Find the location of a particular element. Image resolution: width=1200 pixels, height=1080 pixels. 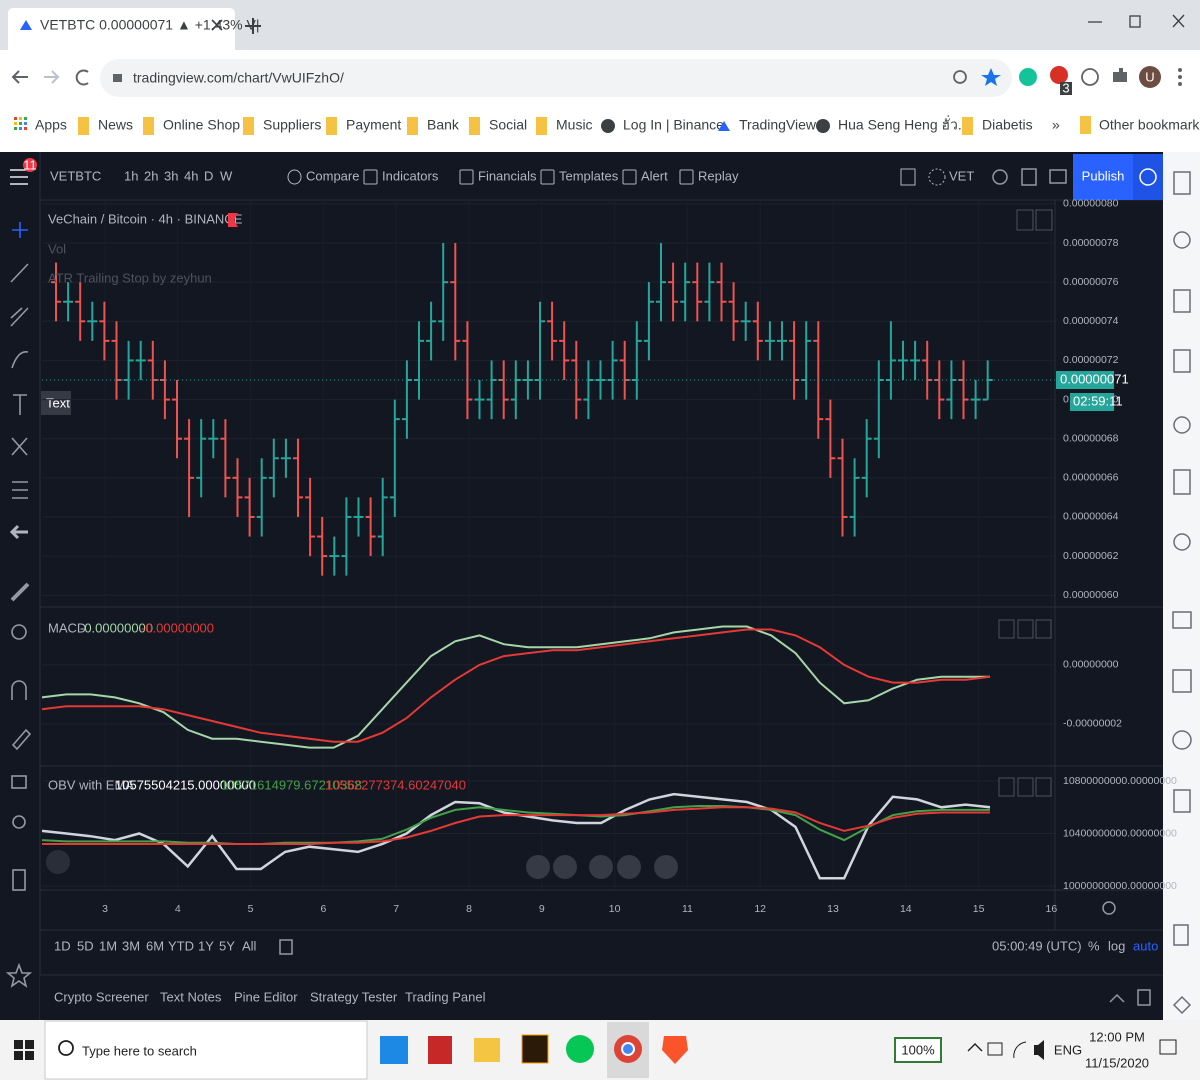

range: 5Y is located at coordinates (227, 945).